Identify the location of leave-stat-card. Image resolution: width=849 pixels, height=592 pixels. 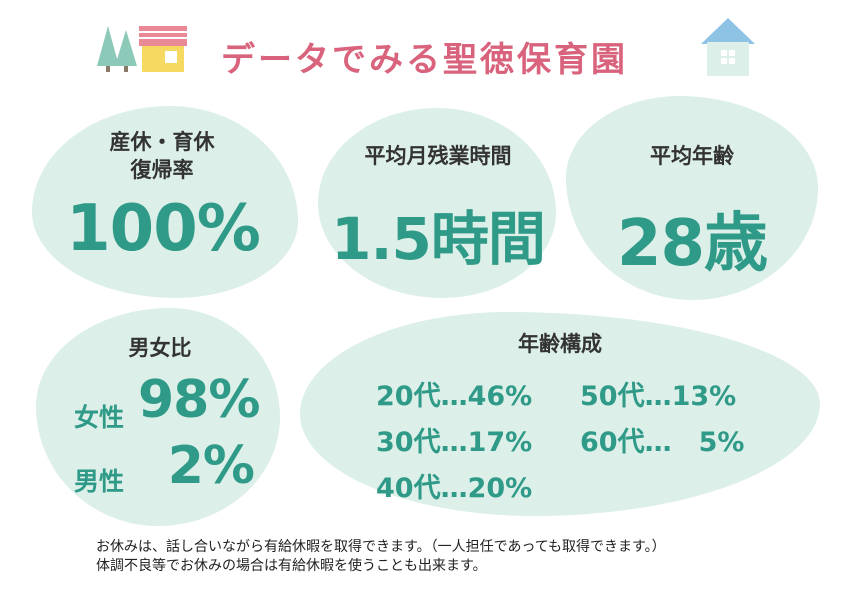
(165, 202).